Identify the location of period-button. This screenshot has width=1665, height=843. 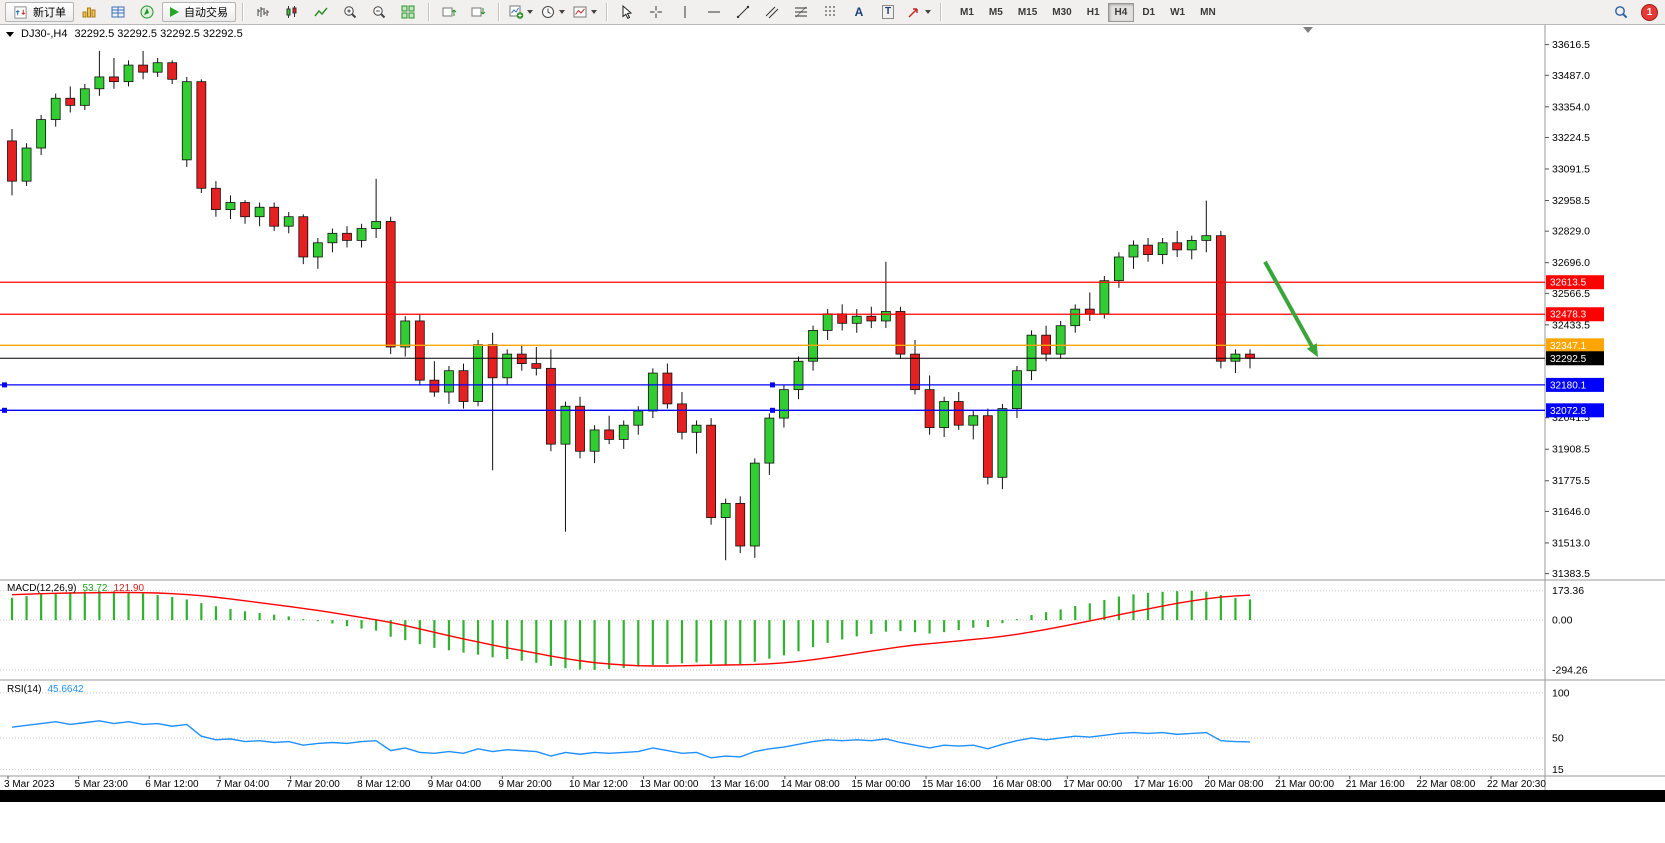
(552, 12).